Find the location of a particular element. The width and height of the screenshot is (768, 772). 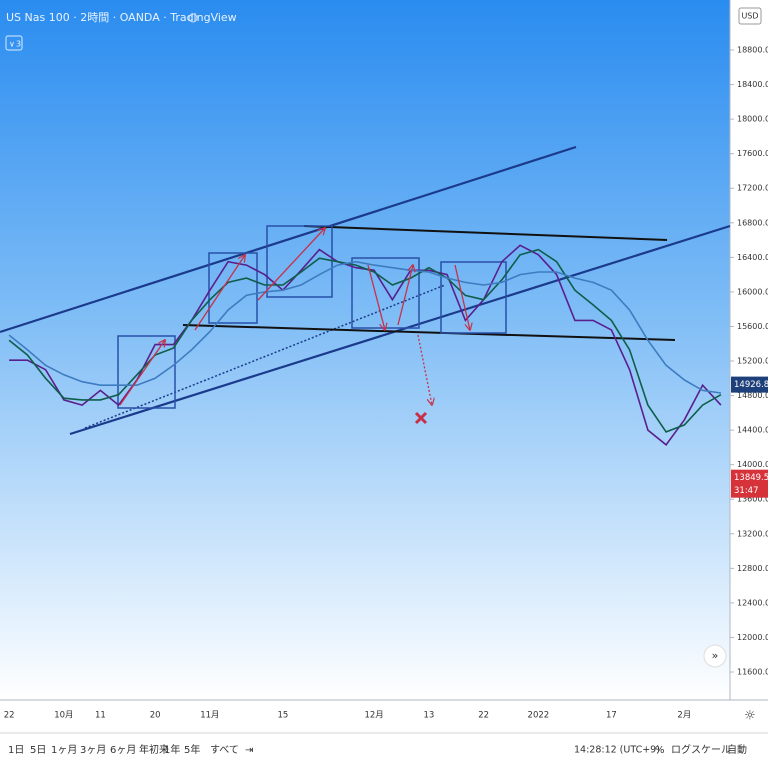

y-tick-label: 16000.0 is located at coordinates (752, 291).